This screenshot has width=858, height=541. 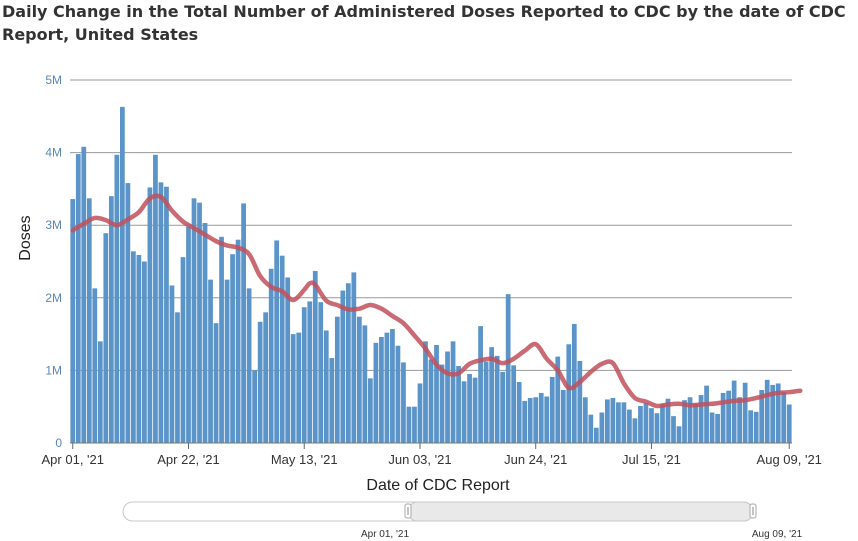 What do you see at coordinates (580, 511) in the screenshot?
I see `range-selector-window` at bounding box center [580, 511].